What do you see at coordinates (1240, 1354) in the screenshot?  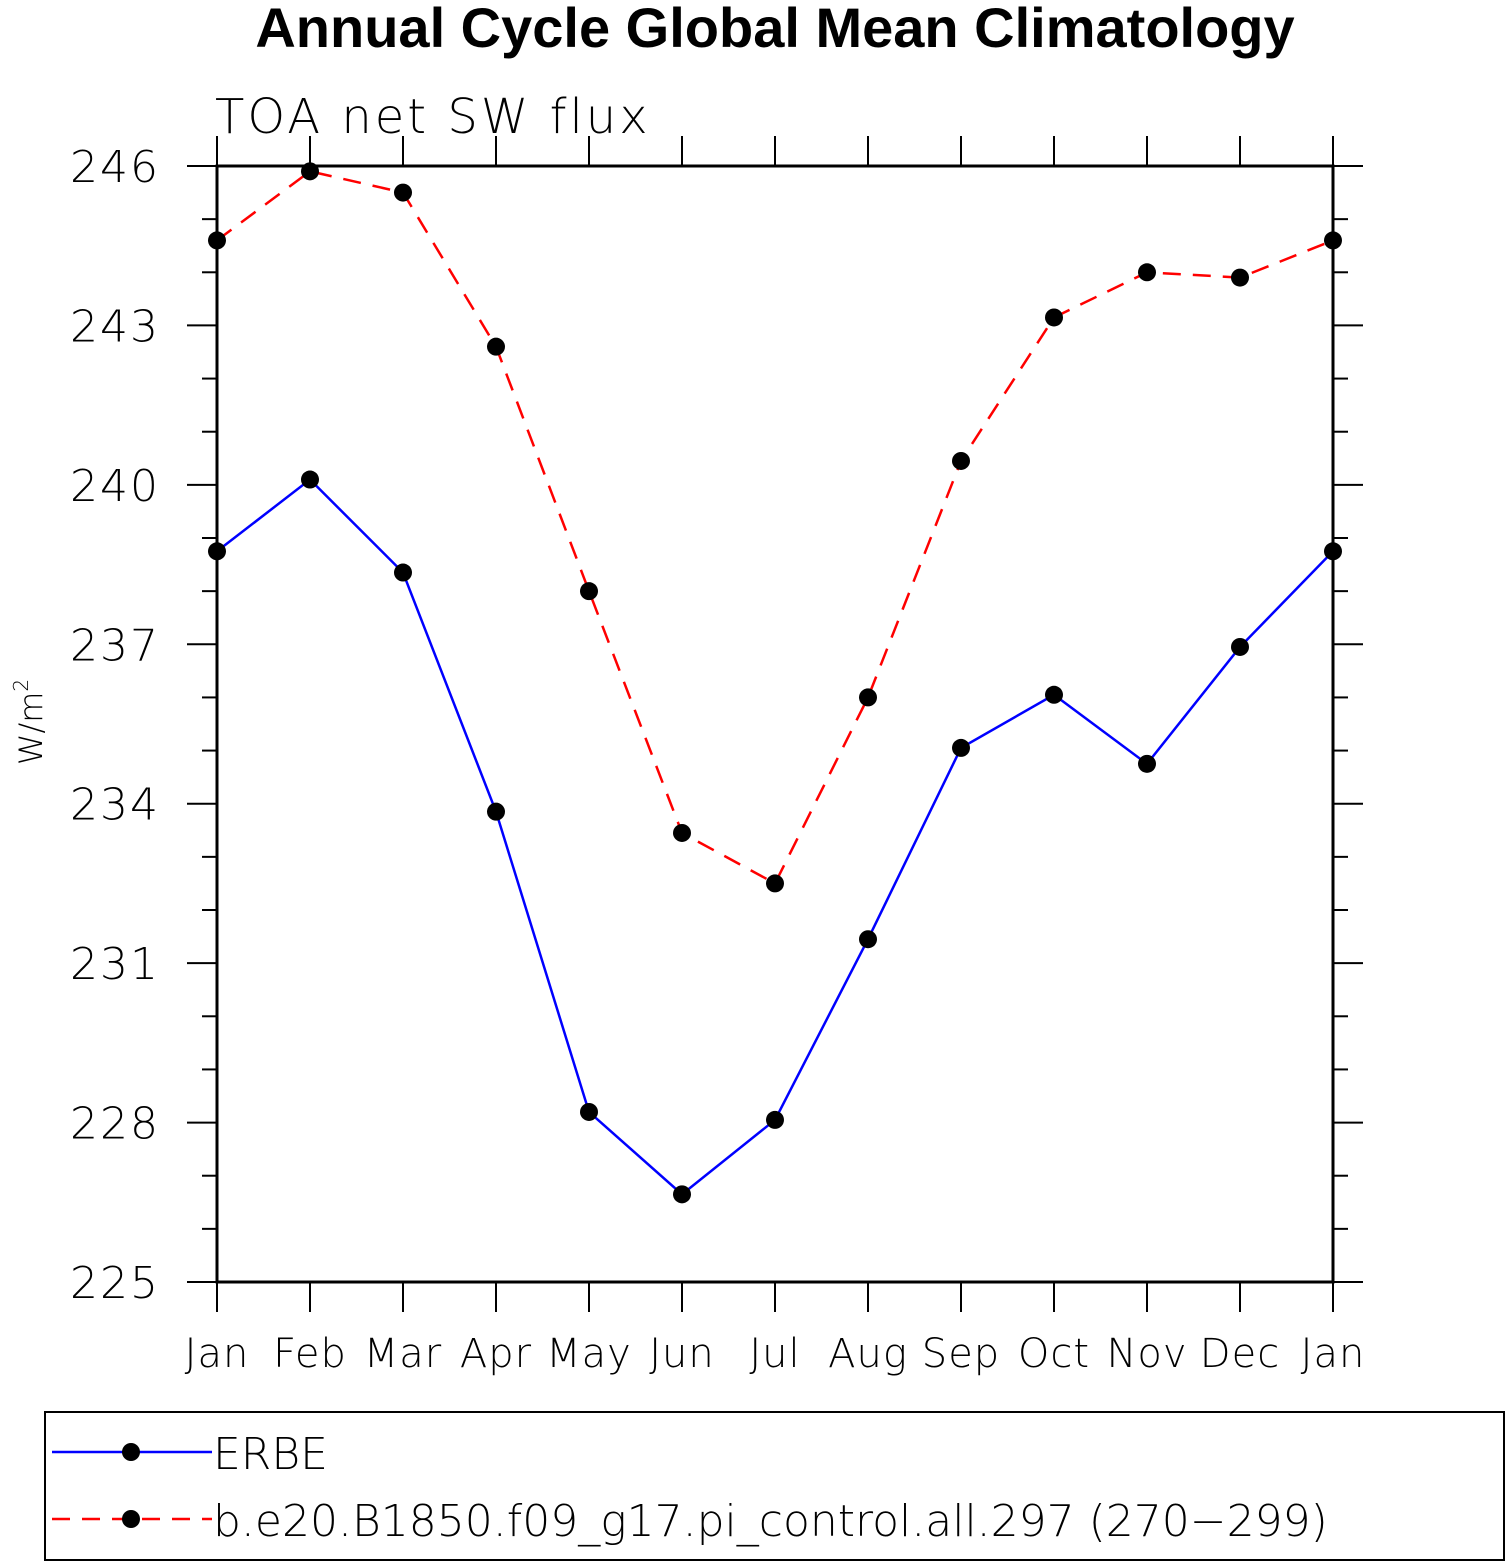 I see `x-tick-label: Dec` at bounding box center [1240, 1354].